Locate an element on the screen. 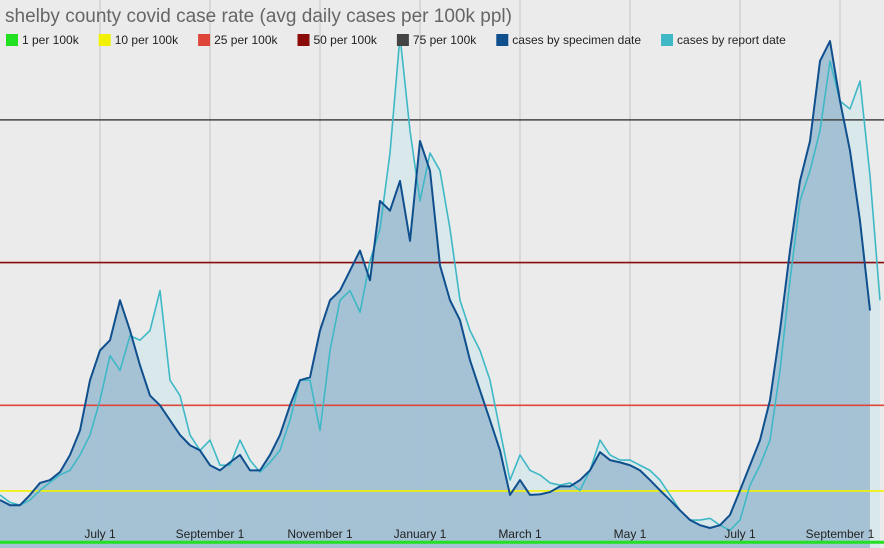  legend-label: 25 per 100k is located at coordinates (246, 40).